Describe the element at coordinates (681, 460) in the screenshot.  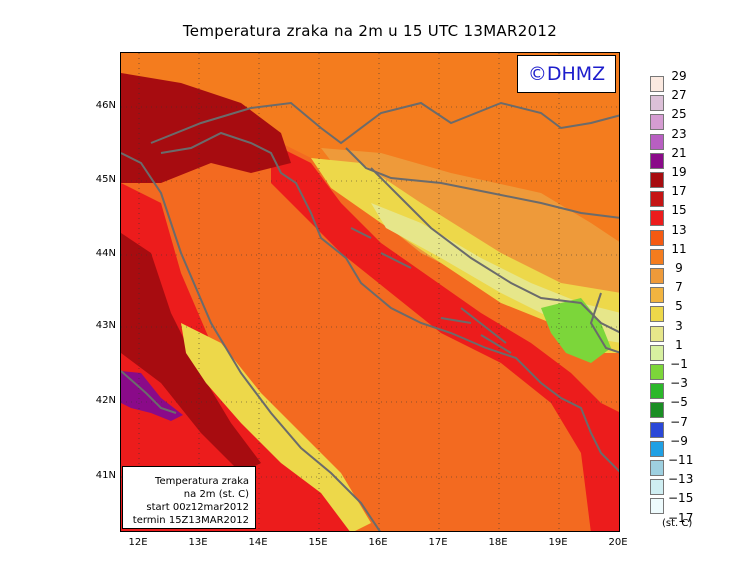
I see `legend-label: −11` at that location.